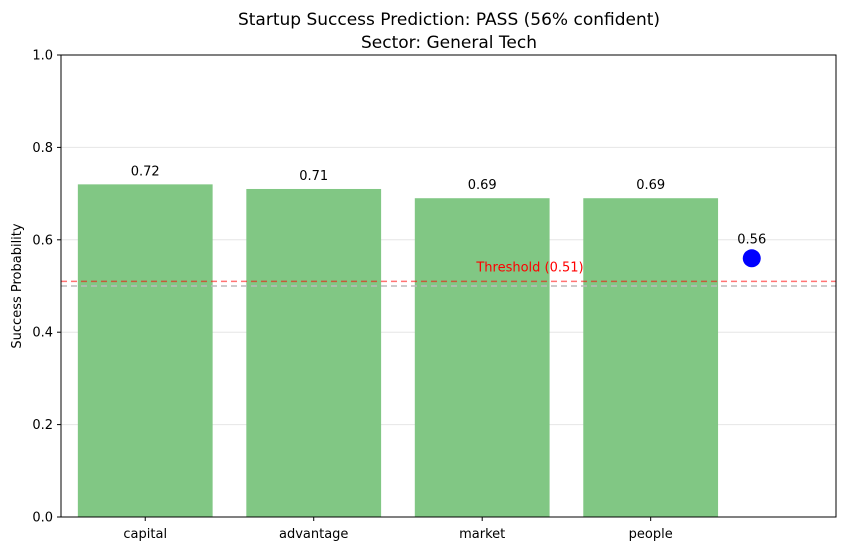  Describe the element at coordinates (145, 171) in the screenshot. I see `bar-value-label: 0.72` at that location.